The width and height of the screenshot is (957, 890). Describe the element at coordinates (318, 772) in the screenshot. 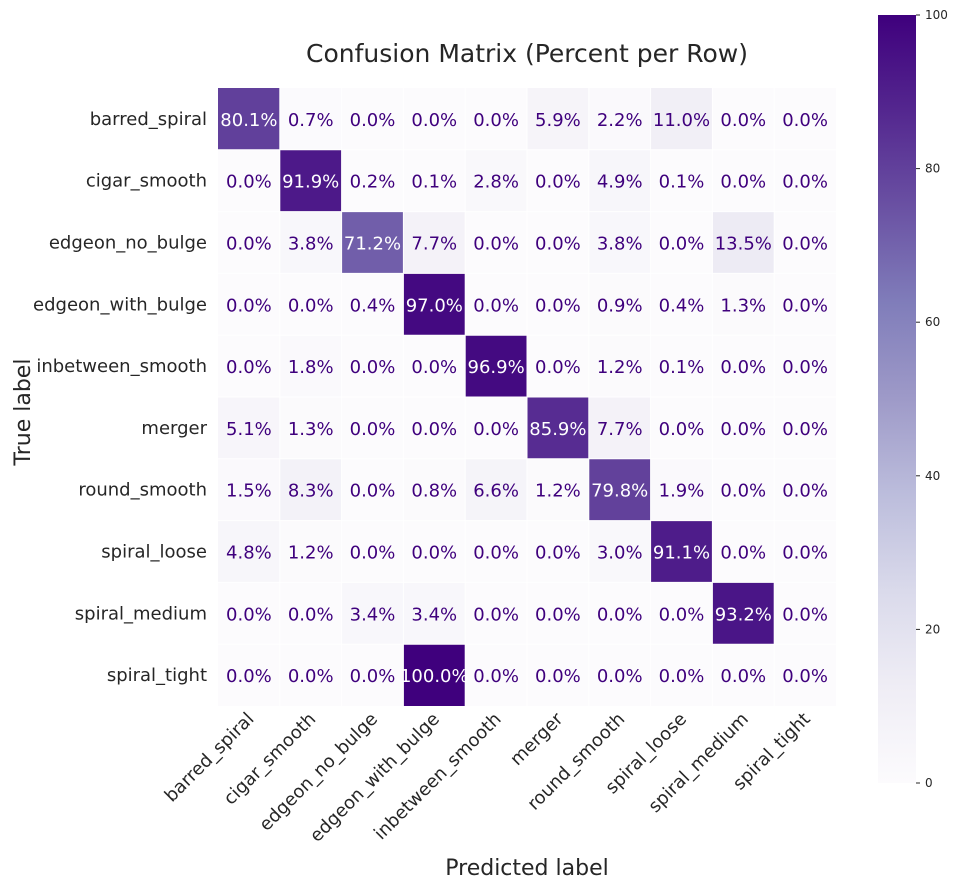

I see `column-tick-label: edgeon_no_bulge` at that location.